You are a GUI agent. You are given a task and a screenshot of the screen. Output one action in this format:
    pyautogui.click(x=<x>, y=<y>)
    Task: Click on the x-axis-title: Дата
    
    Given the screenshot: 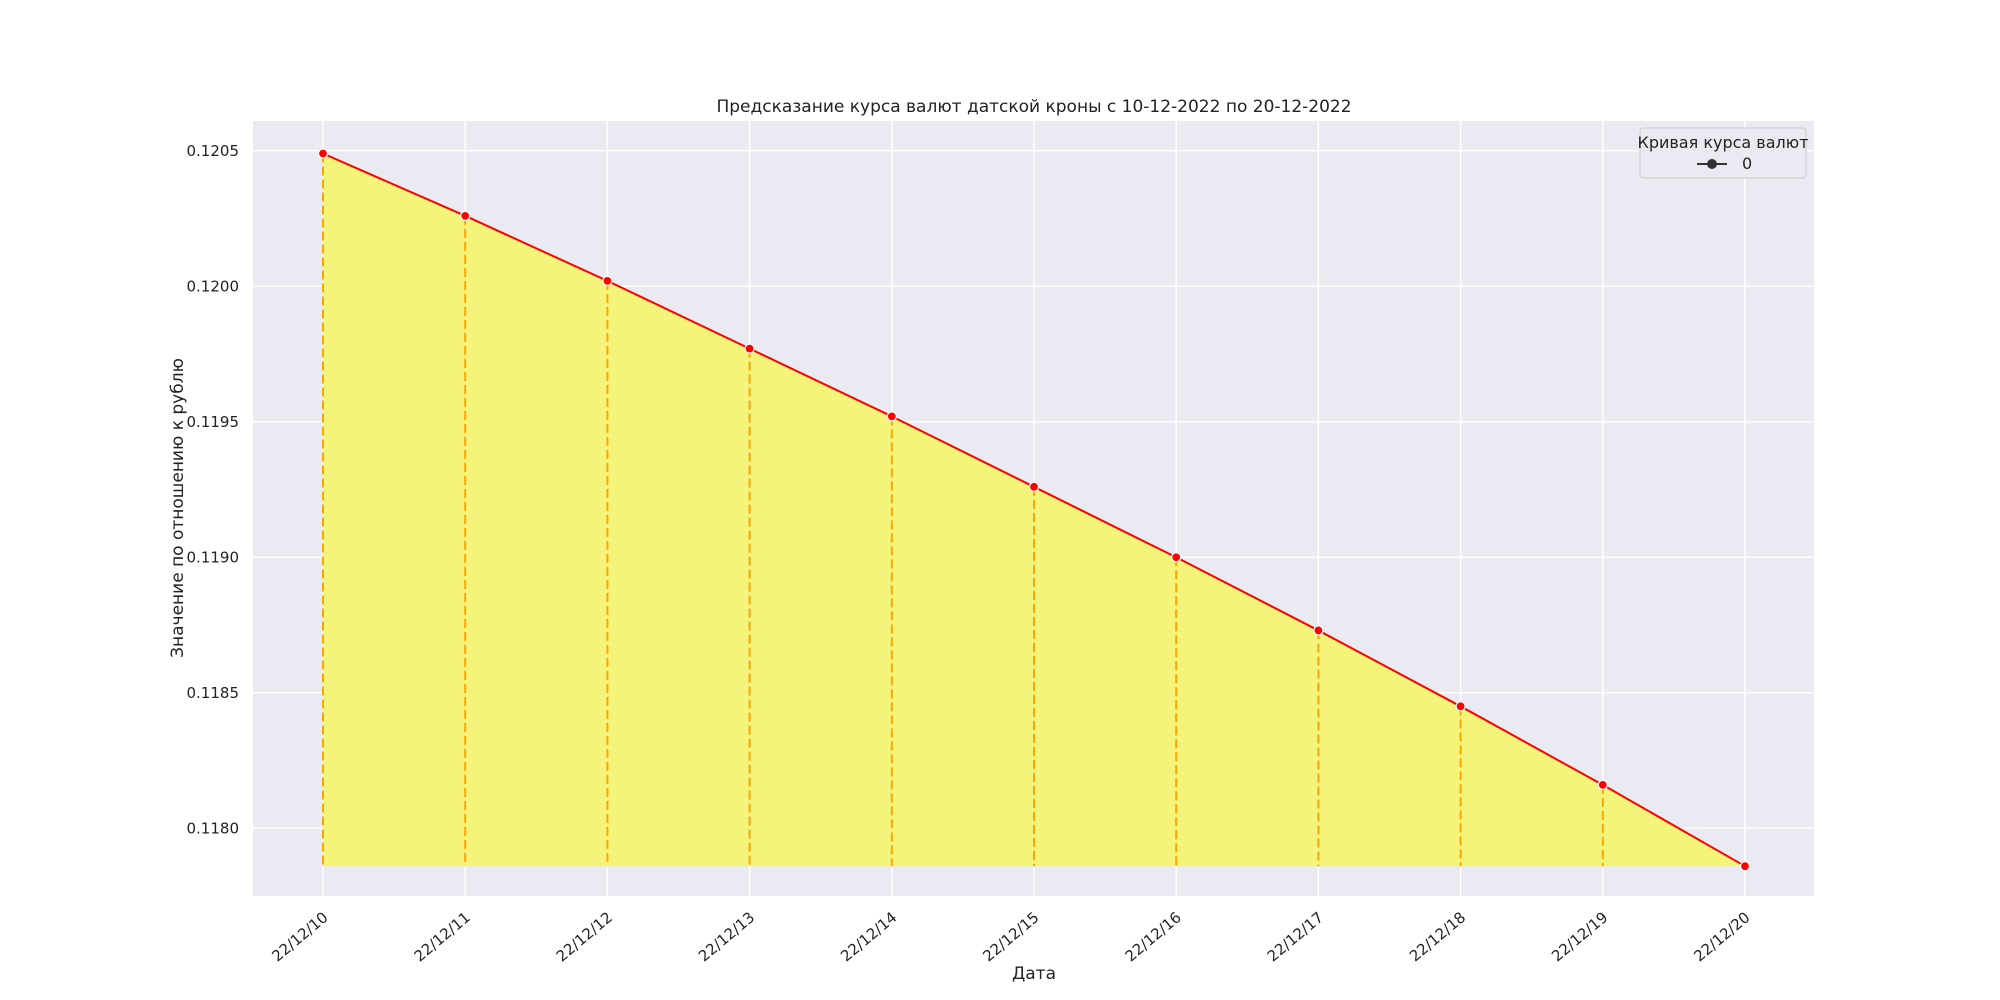 What is the action you would take?
    pyautogui.click(x=1034, y=974)
    